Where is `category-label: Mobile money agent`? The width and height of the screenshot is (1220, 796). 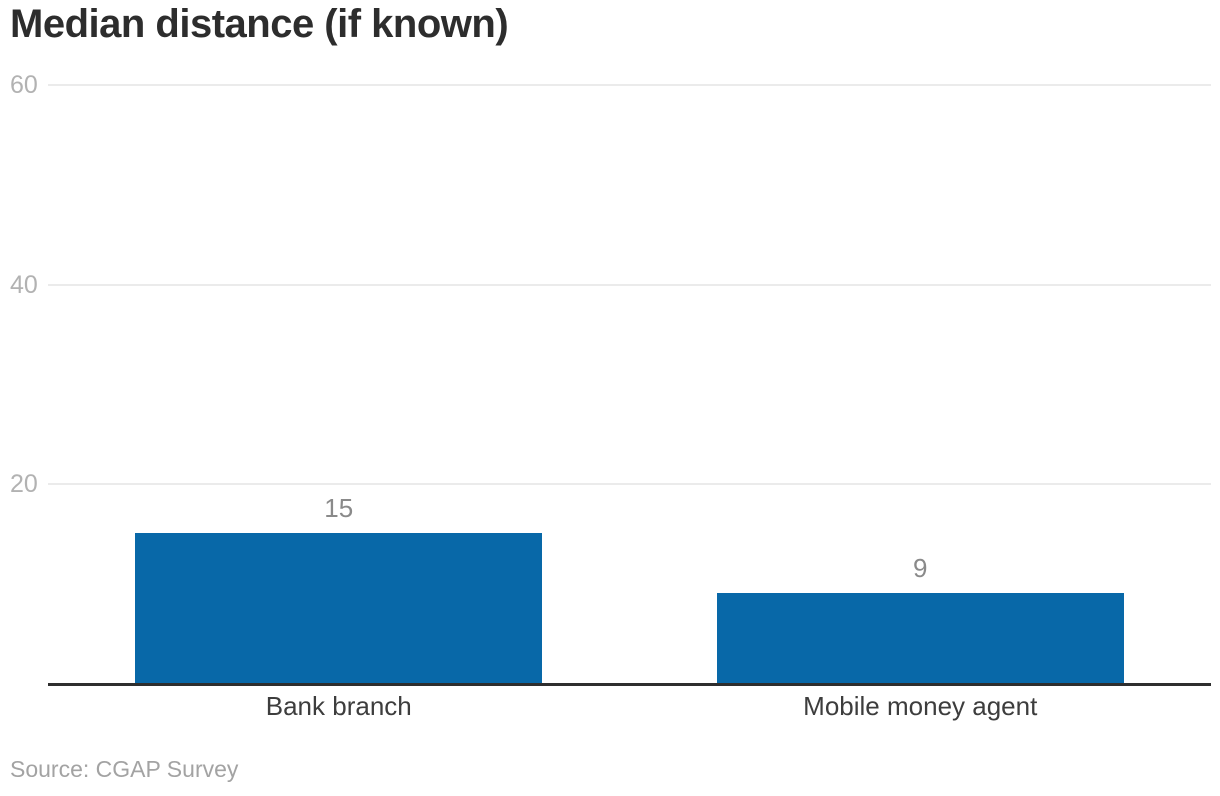
category-label: Mobile money agent is located at coordinates (920, 706).